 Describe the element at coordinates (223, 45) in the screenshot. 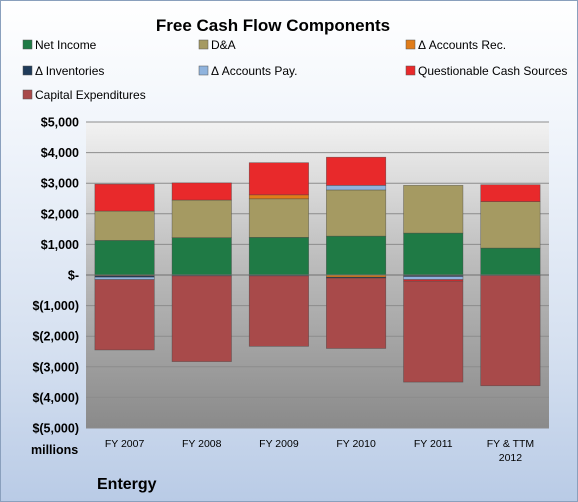

I see `legend-label: D&A` at that location.